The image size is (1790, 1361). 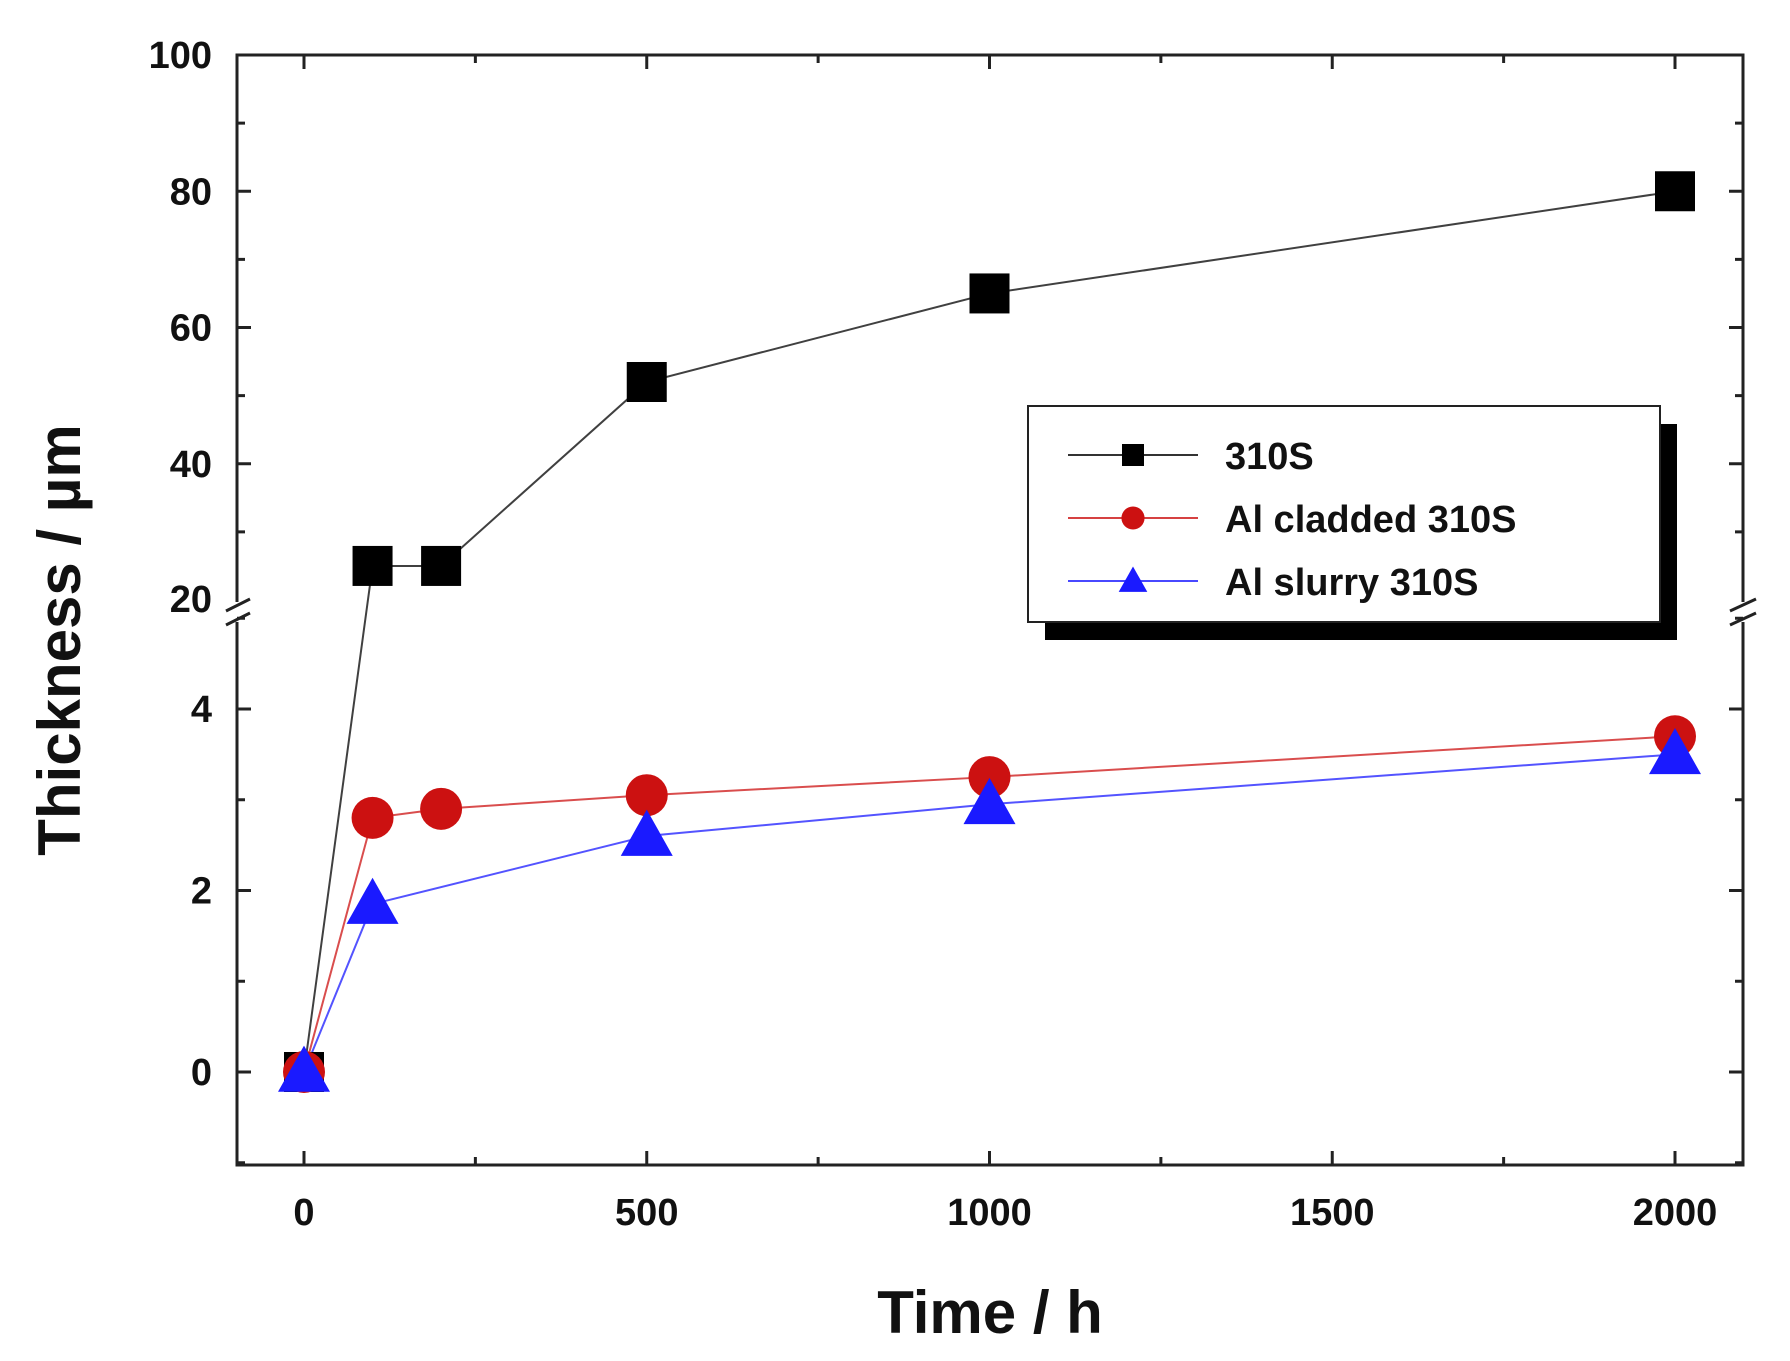 I want to click on y-tick-label: 4, so click(x=201, y=710).